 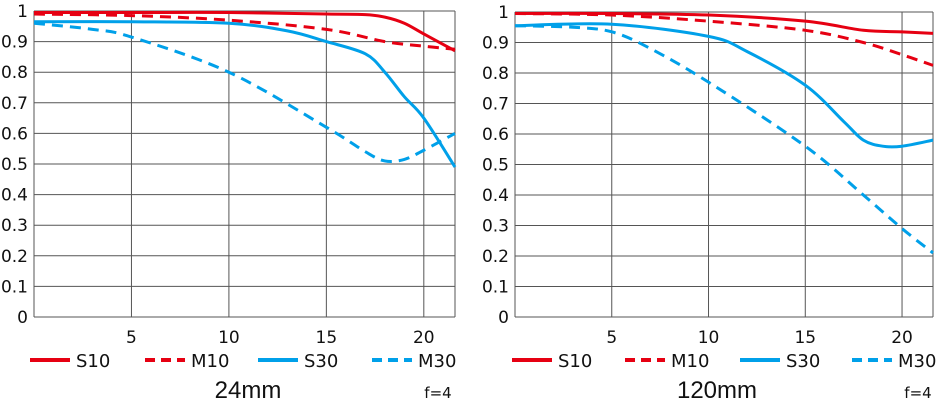 What do you see at coordinates (717, 390) in the screenshot?
I see `chart-title: 120mm` at bounding box center [717, 390].